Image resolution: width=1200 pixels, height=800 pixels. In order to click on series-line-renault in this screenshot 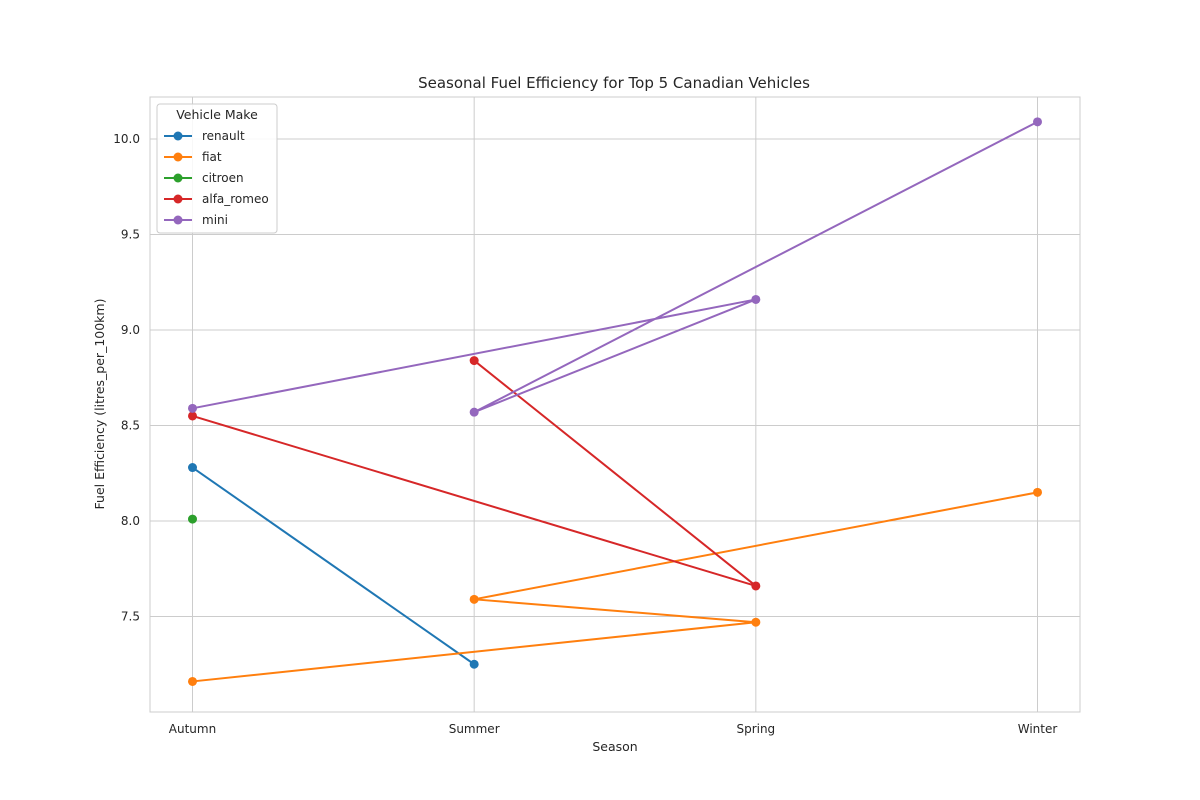, I will do `click(333, 566)`.